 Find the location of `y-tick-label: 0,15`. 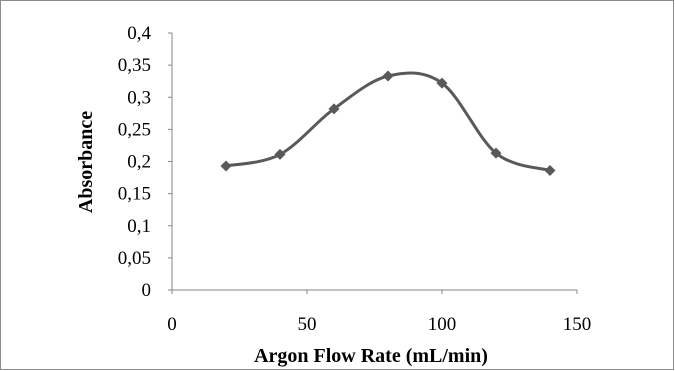

y-tick-label: 0,15 is located at coordinates (134, 194).